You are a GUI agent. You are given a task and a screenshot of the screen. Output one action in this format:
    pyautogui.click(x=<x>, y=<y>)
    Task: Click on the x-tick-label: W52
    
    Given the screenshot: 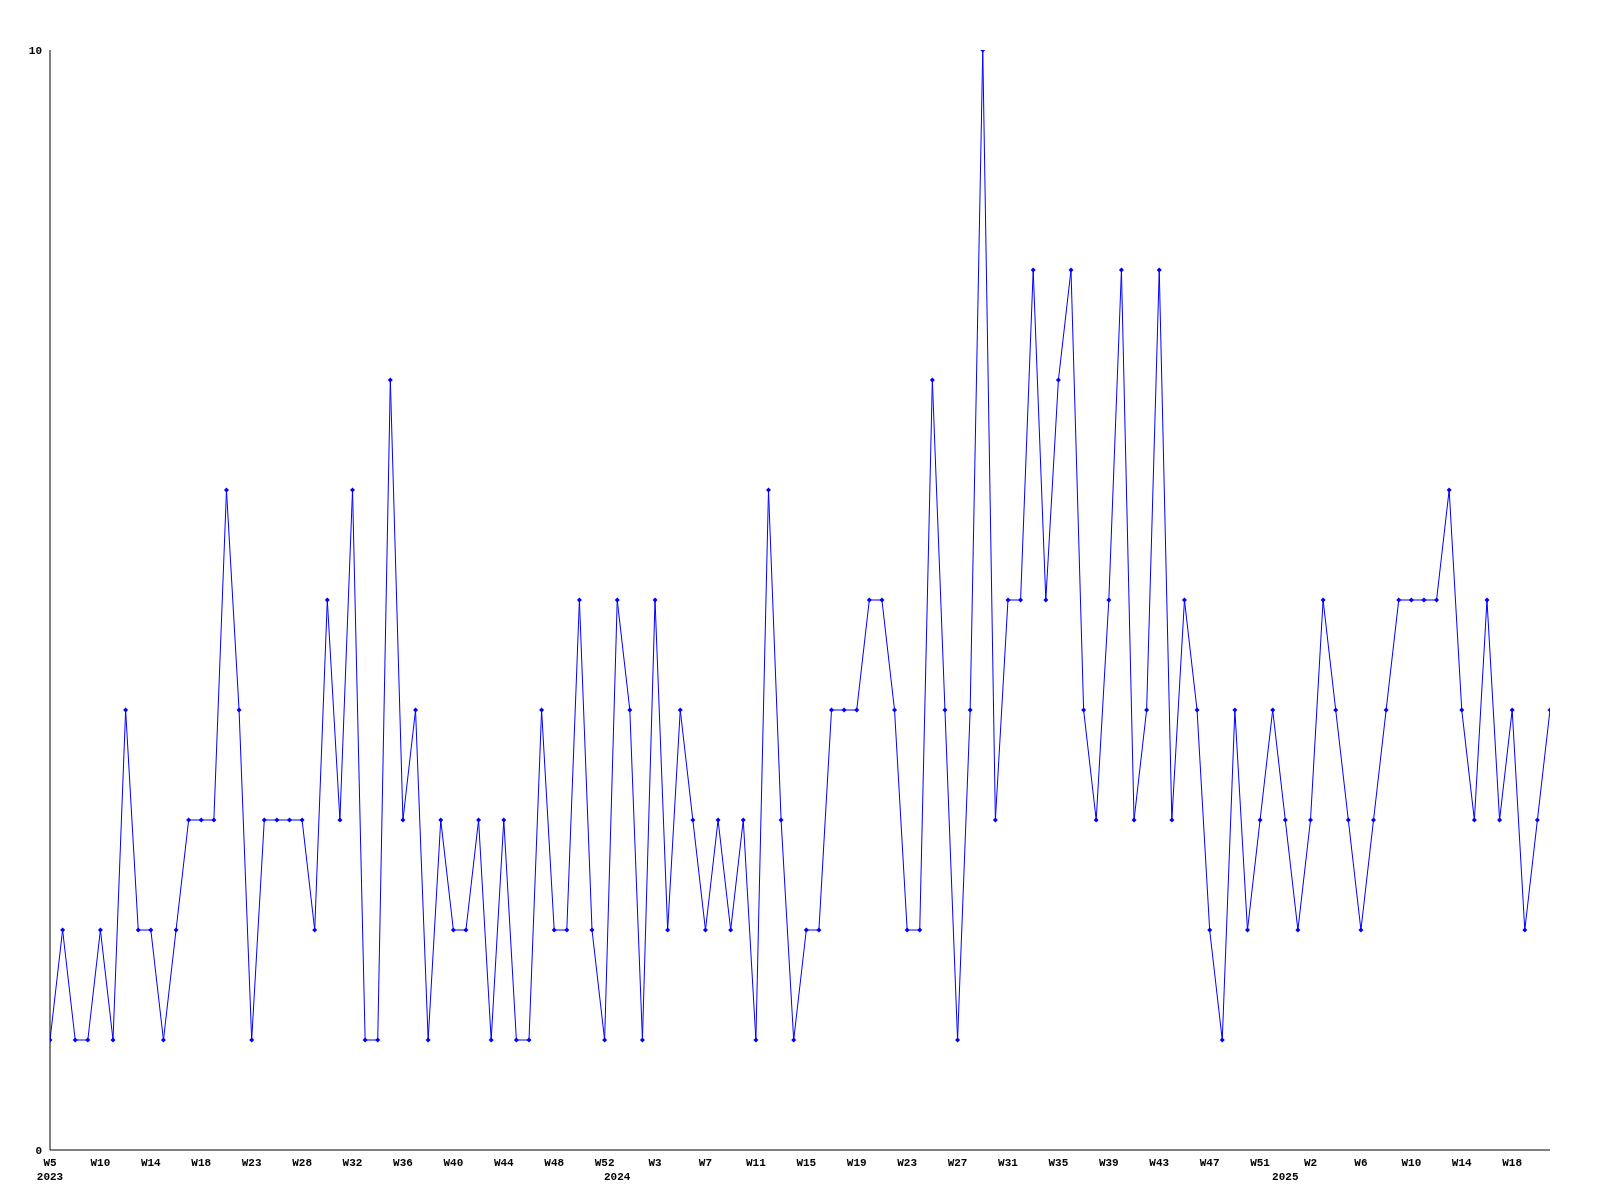 What is the action you would take?
    pyautogui.click(x=604, y=1162)
    